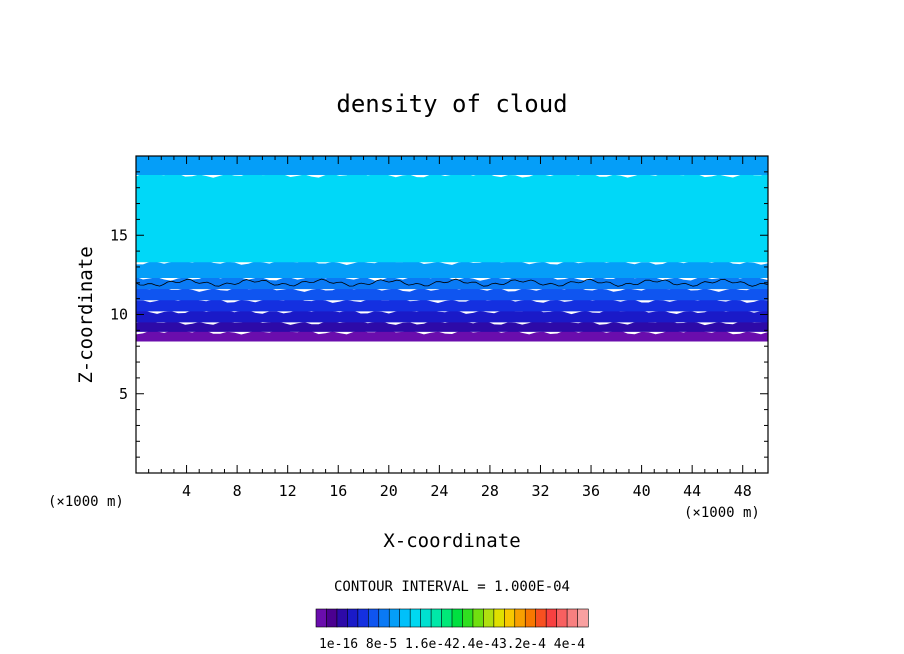  What do you see at coordinates (452, 587) in the screenshot?
I see `contour-interval-text: CONTOUR INTERVAL = 1.000E-04` at bounding box center [452, 587].